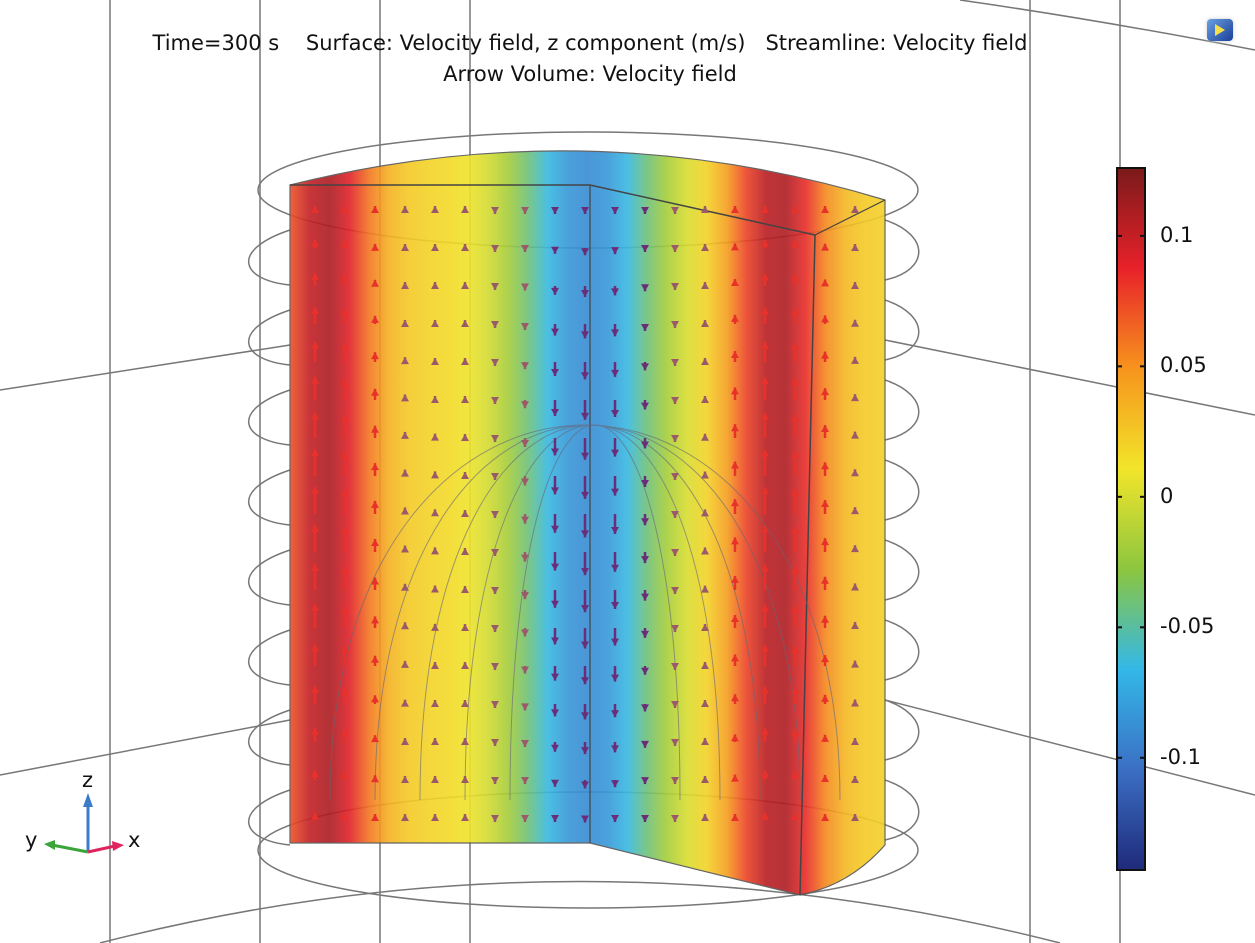 Image resolution: width=1255 pixels, height=943 pixels. I want to click on colorbar-gradient, so click(1131, 519).